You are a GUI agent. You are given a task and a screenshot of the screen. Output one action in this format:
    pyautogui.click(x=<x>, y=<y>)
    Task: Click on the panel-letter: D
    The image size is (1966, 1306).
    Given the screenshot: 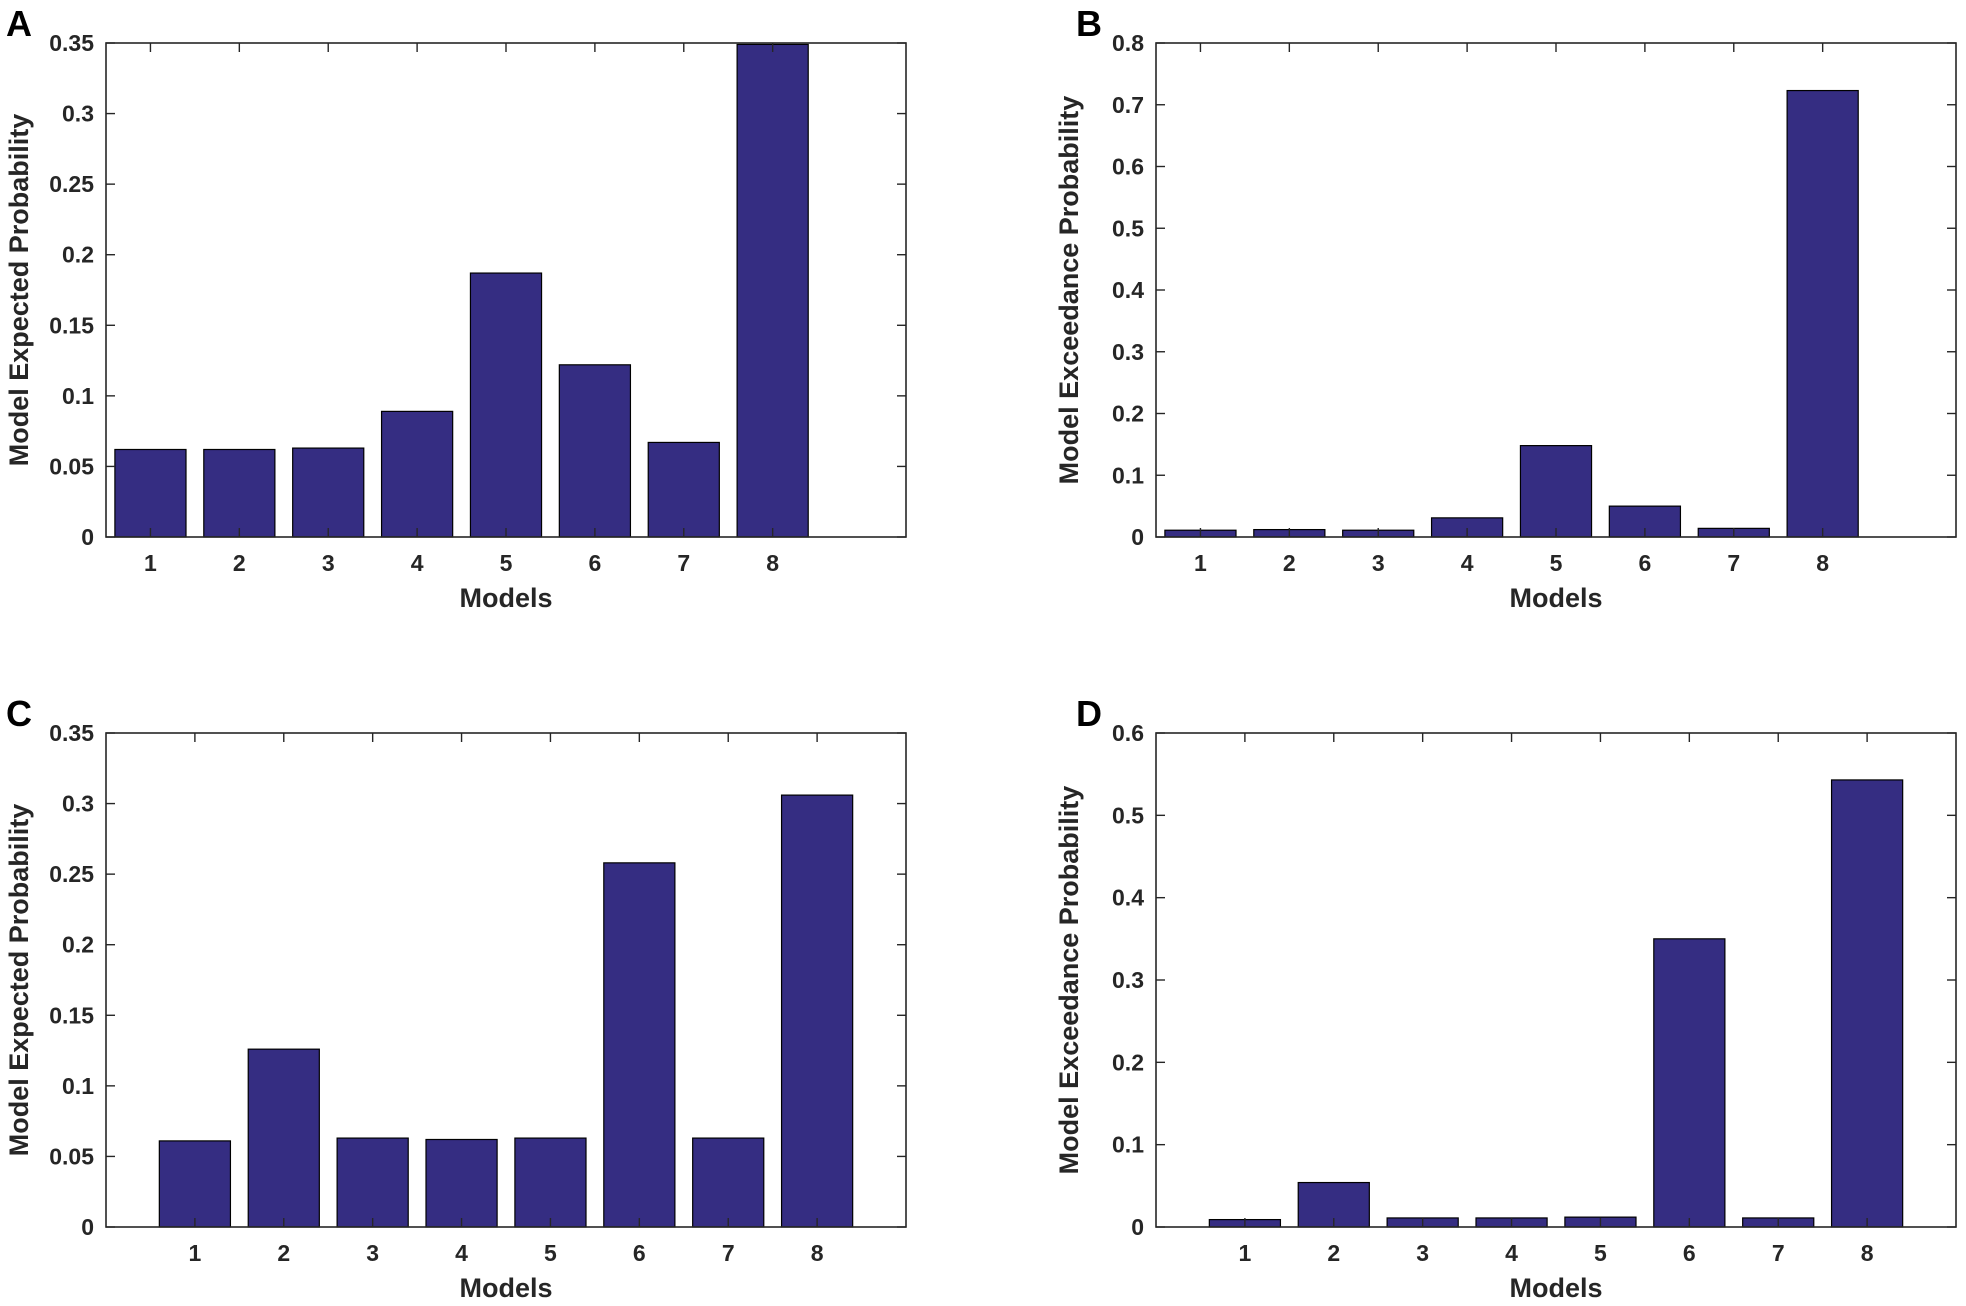 What is the action you would take?
    pyautogui.click(x=1089, y=713)
    